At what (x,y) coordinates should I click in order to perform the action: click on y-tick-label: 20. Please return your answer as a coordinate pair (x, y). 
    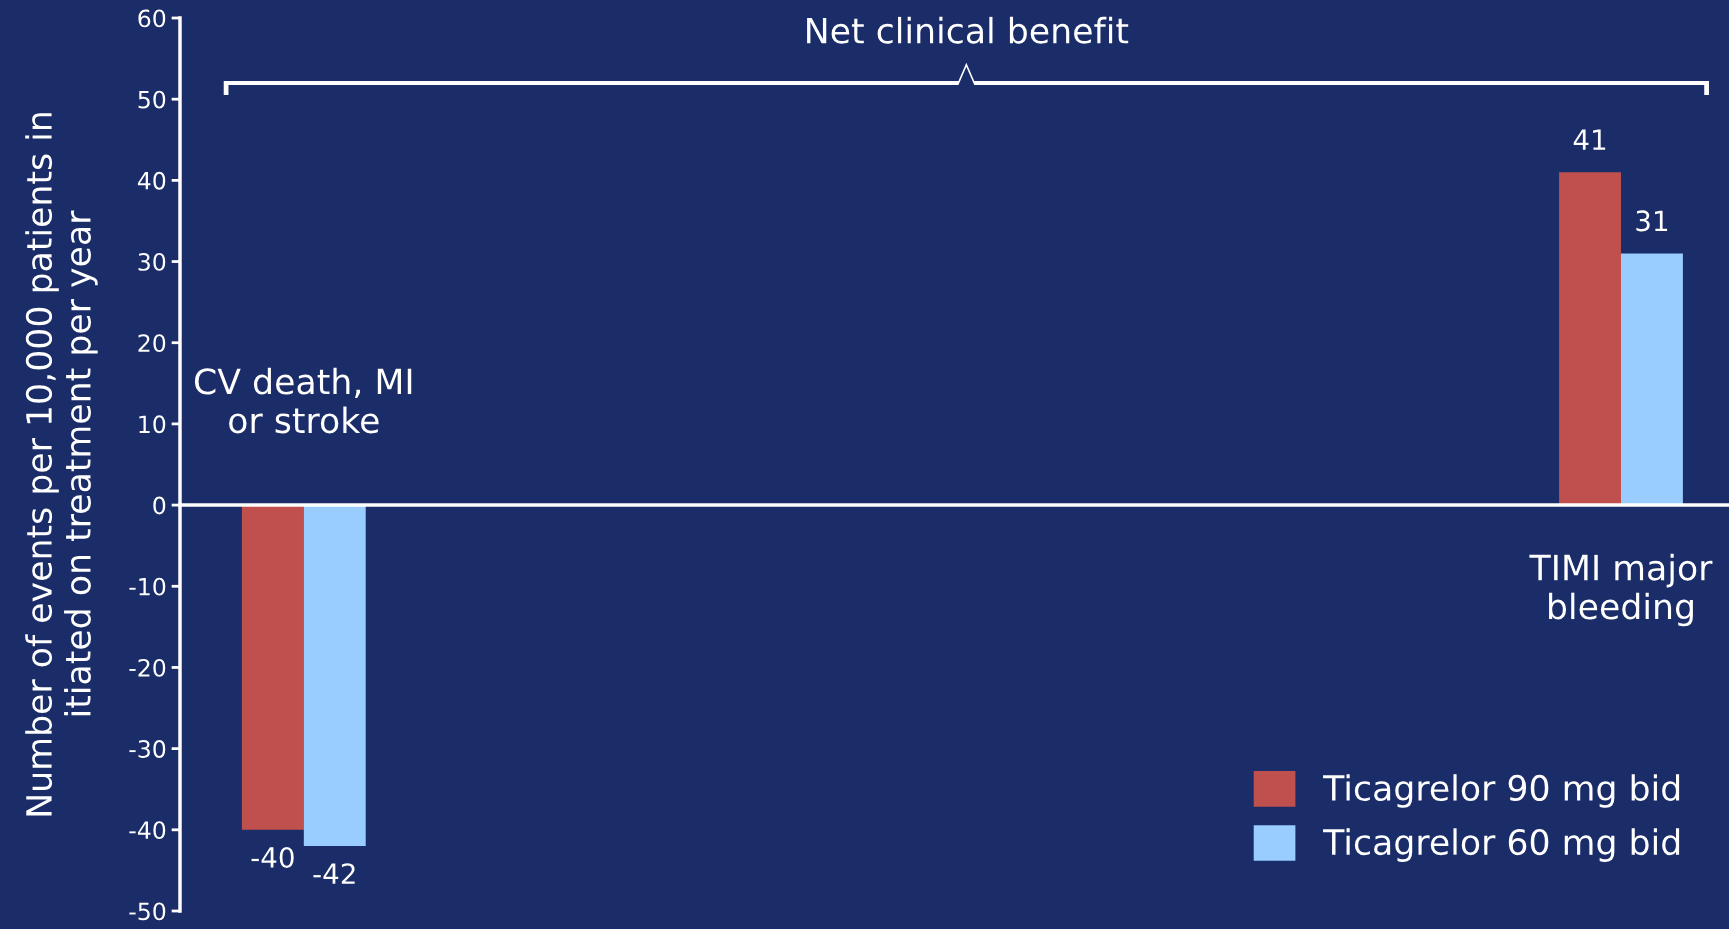
    Looking at the image, I should click on (152, 343).